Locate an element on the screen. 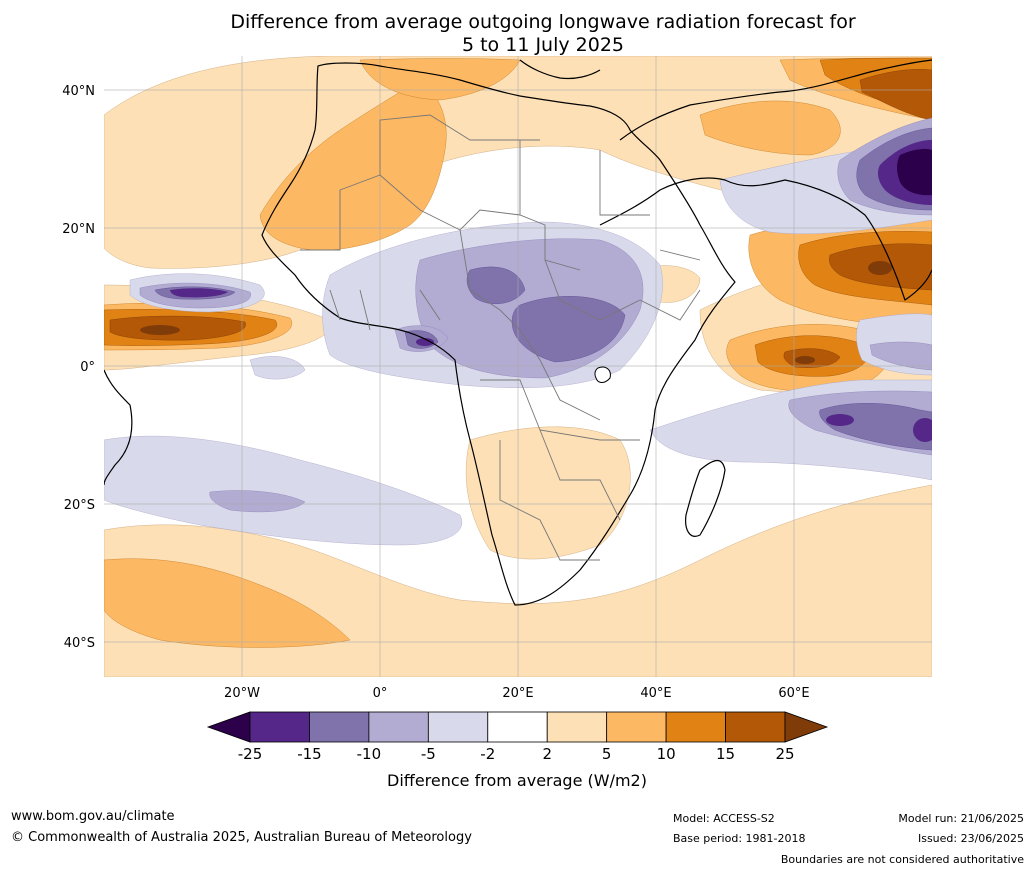 This screenshot has height=873, width=1035. colorbar-label: Difference from average (W/m2) is located at coordinates (517, 780).